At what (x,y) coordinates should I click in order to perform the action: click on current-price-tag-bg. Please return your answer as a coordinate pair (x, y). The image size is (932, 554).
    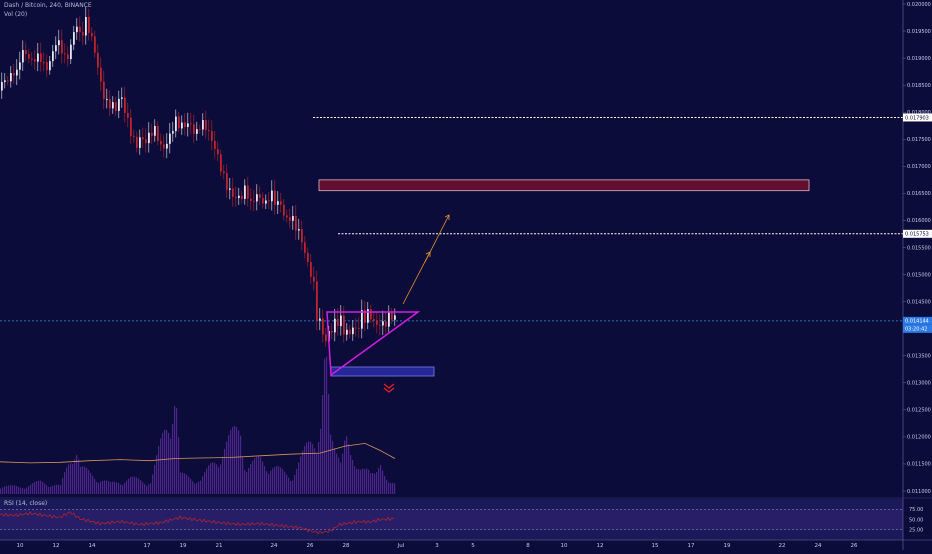
    Looking at the image, I should click on (917, 320).